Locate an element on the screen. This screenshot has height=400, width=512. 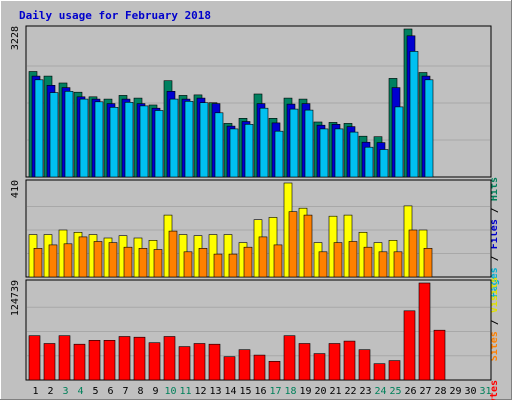
x-tick-18: 18 is located at coordinates (290, 391).